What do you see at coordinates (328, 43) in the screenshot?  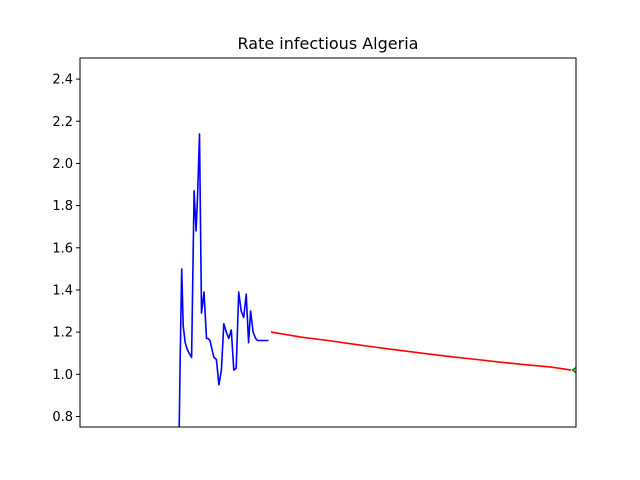 I see `chart-title: Rate infectious Algeria` at bounding box center [328, 43].